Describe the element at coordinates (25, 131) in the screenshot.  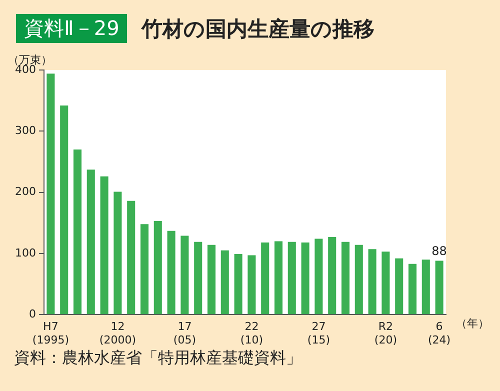
I see `y-tick-label: 300` at that location.